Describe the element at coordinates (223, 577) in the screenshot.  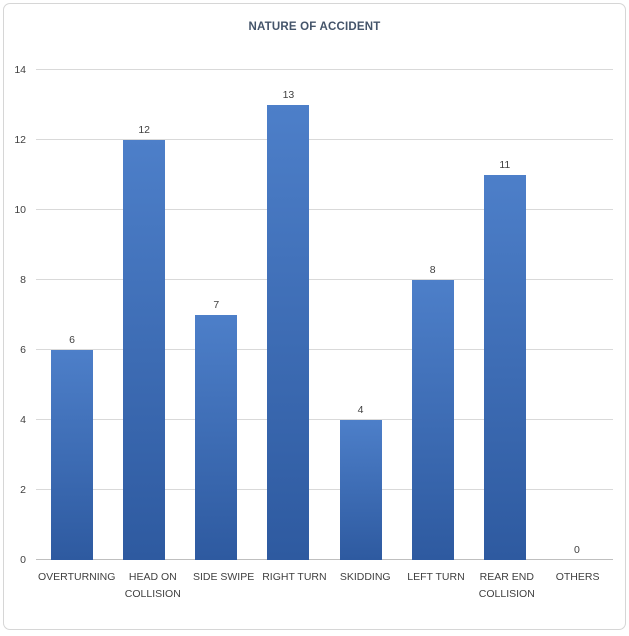
I see `x-axis-category-label: SIDE SWIPE` at that location.